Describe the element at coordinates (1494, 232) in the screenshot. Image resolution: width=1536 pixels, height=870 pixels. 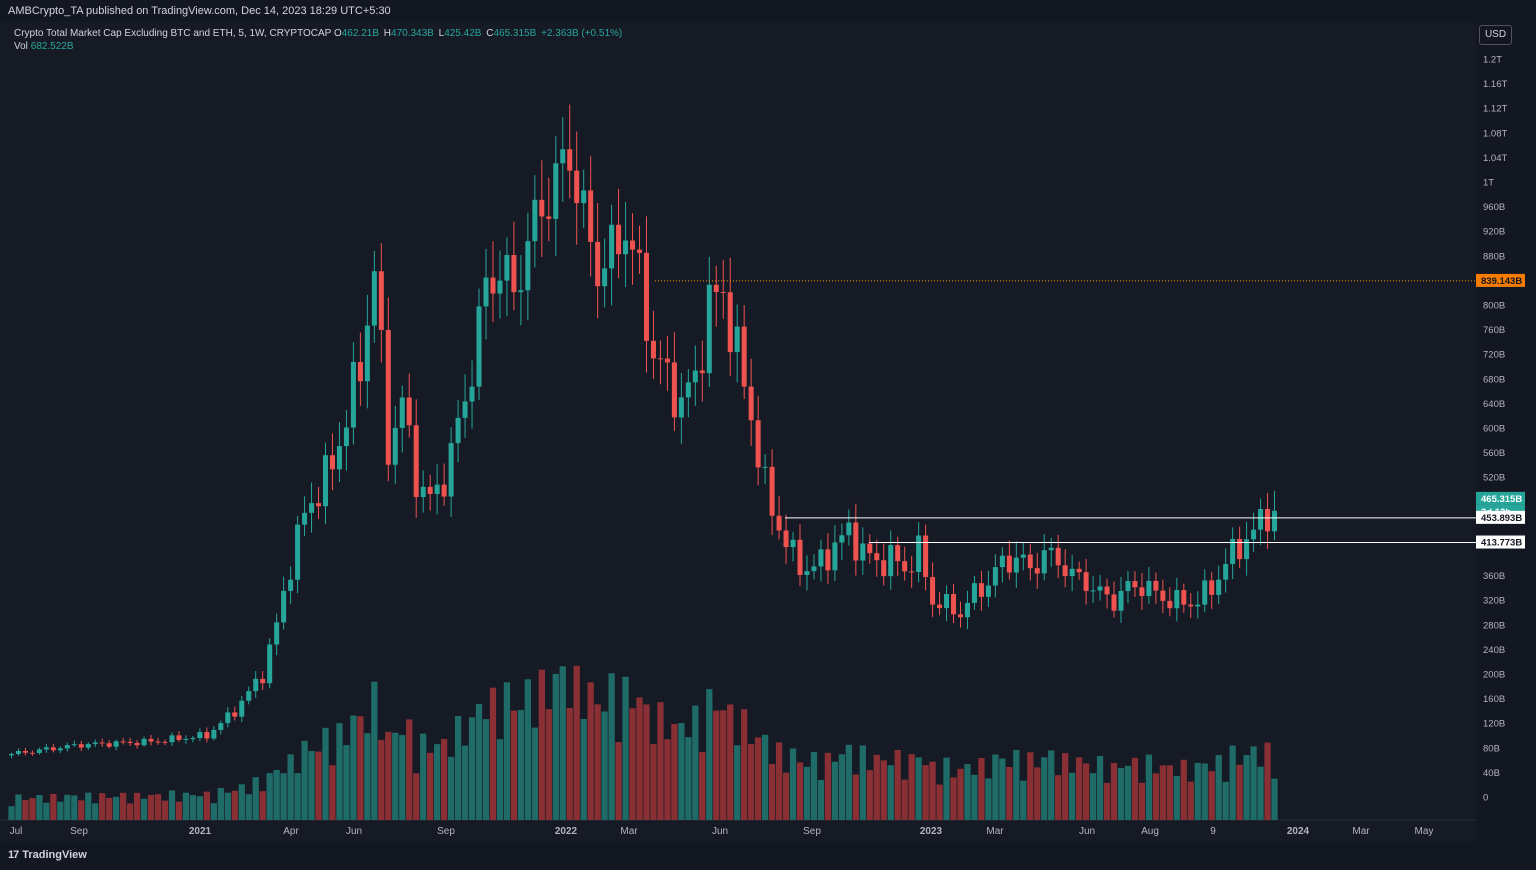
I see `y-tick-label: 920B` at that location.